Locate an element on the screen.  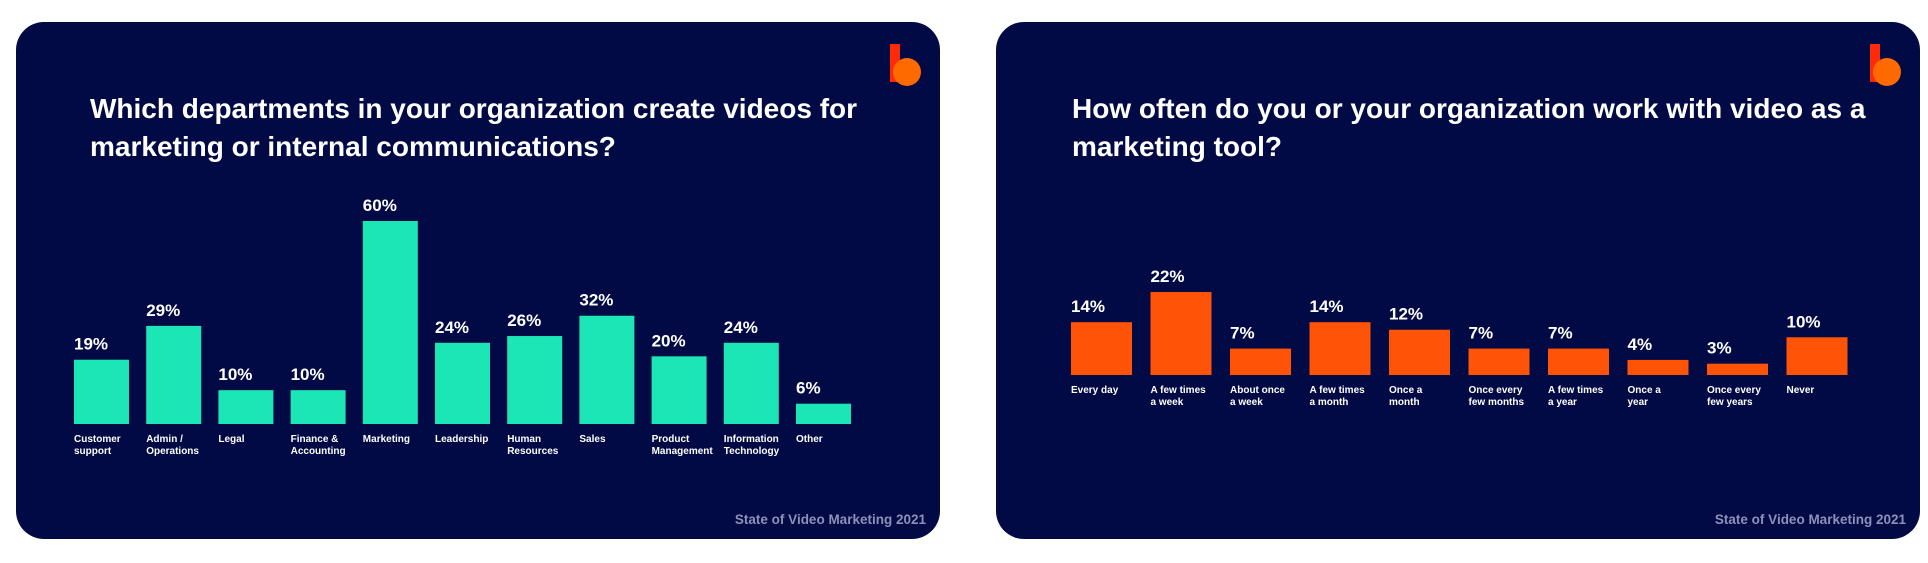
bar-value-label: 20% is located at coordinates (669, 340).